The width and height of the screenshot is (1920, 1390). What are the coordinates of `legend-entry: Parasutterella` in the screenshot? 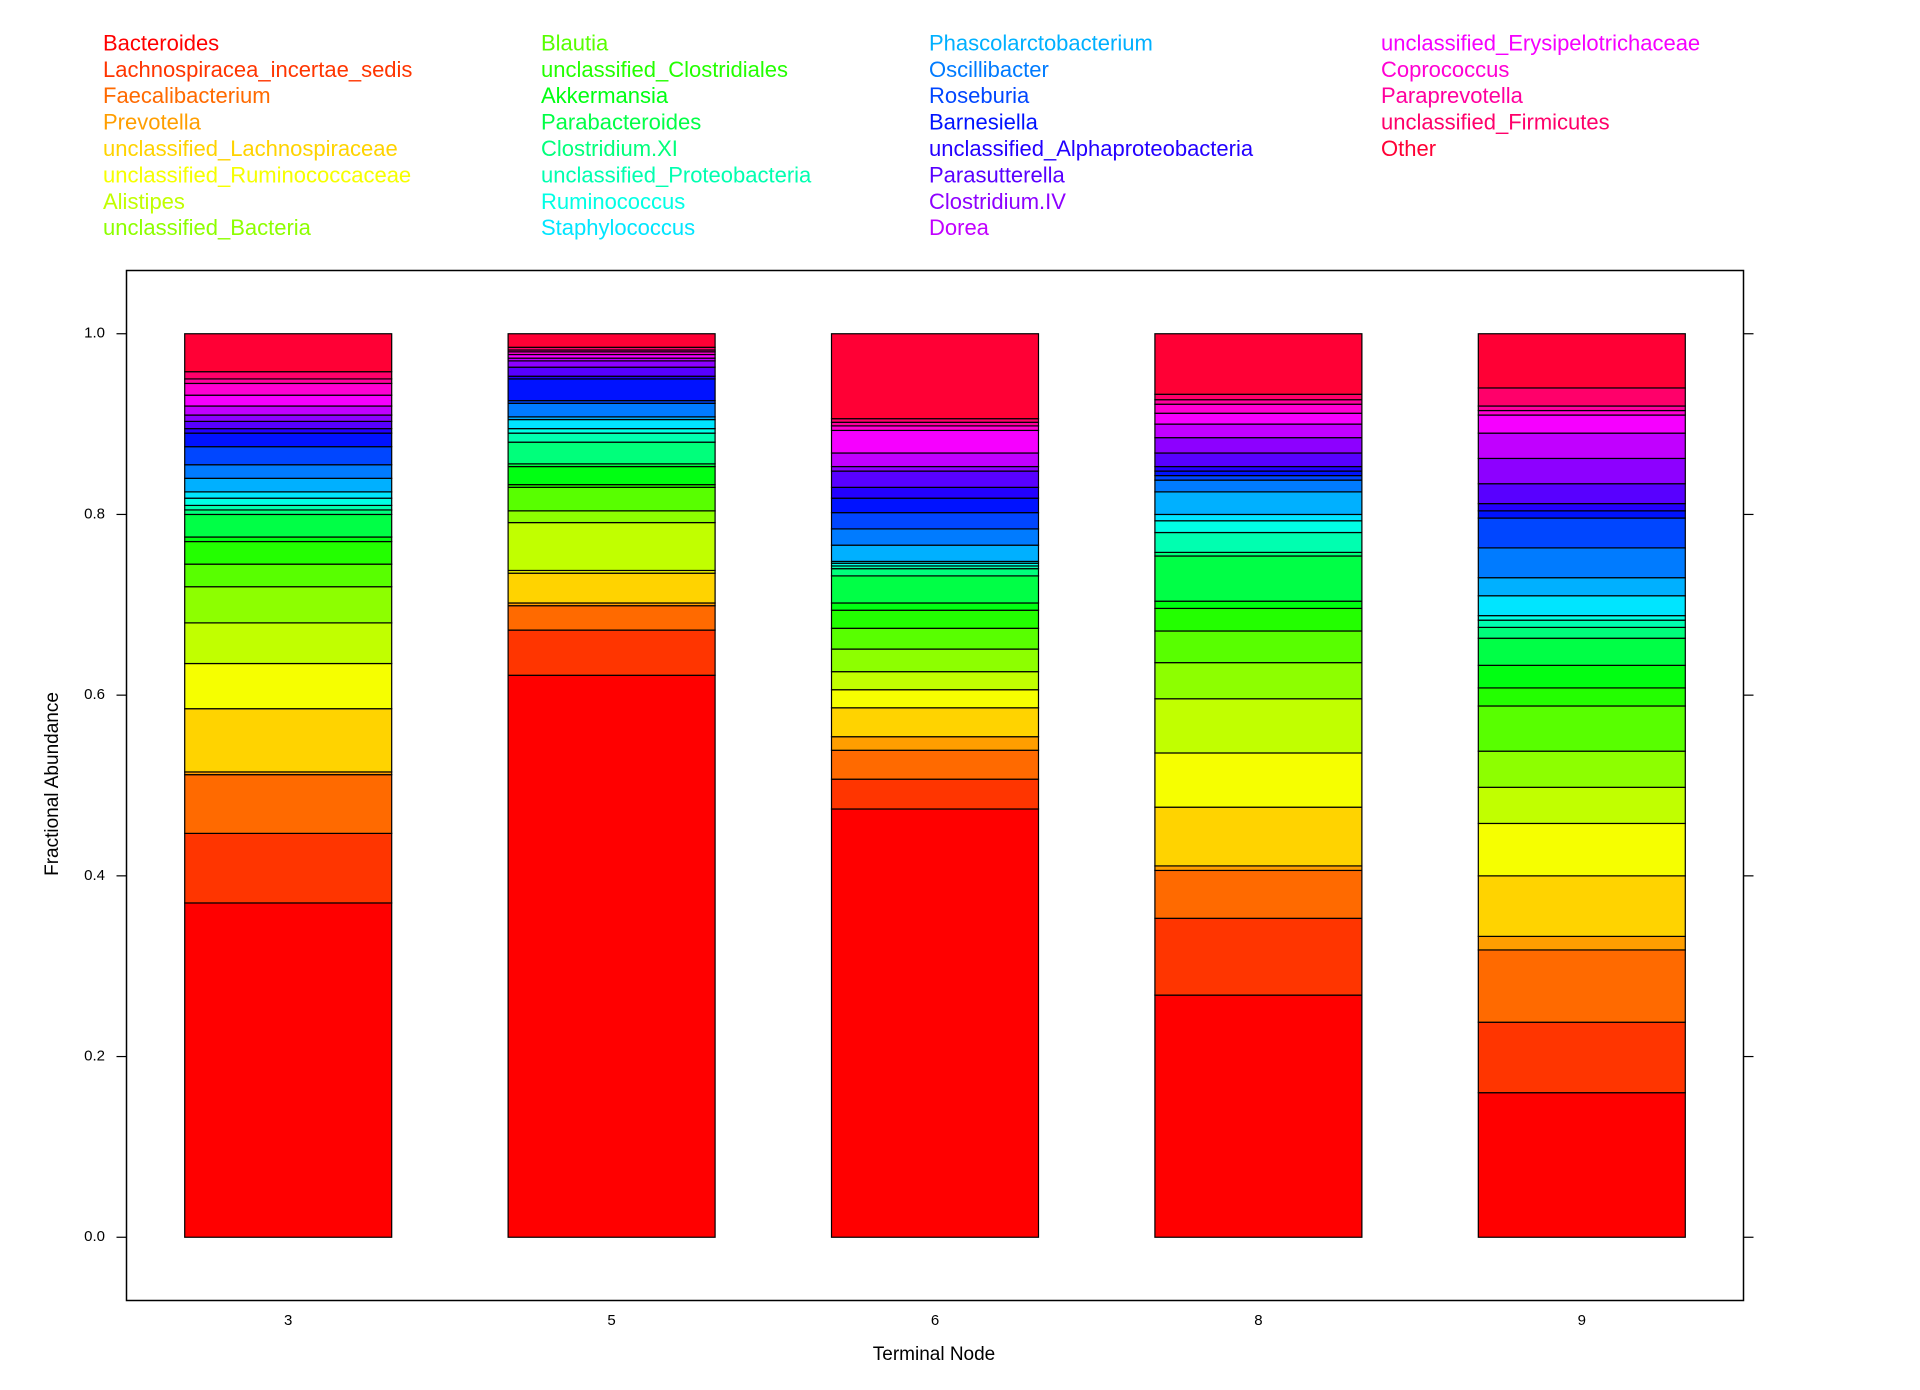 It's located at (997, 174).